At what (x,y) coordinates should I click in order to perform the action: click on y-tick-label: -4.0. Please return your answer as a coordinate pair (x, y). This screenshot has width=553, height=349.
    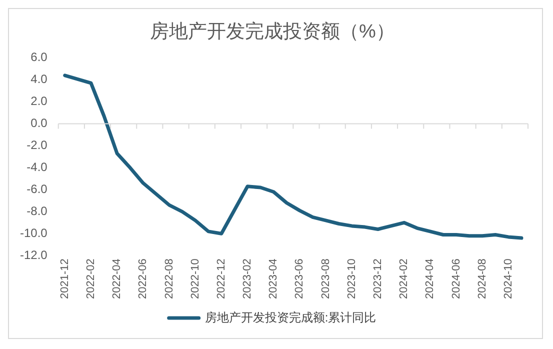
    Looking at the image, I should click on (37, 167).